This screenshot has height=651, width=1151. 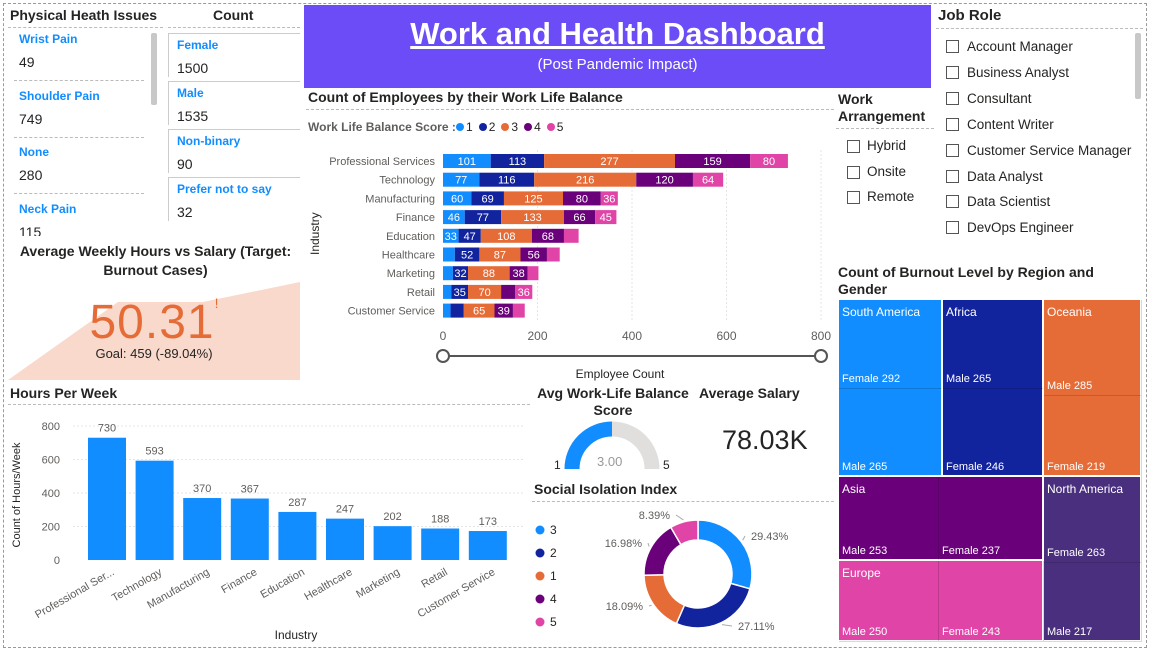 What do you see at coordinates (48, 208) in the screenshot?
I see `physical-item-label: Neck Pain` at bounding box center [48, 208].